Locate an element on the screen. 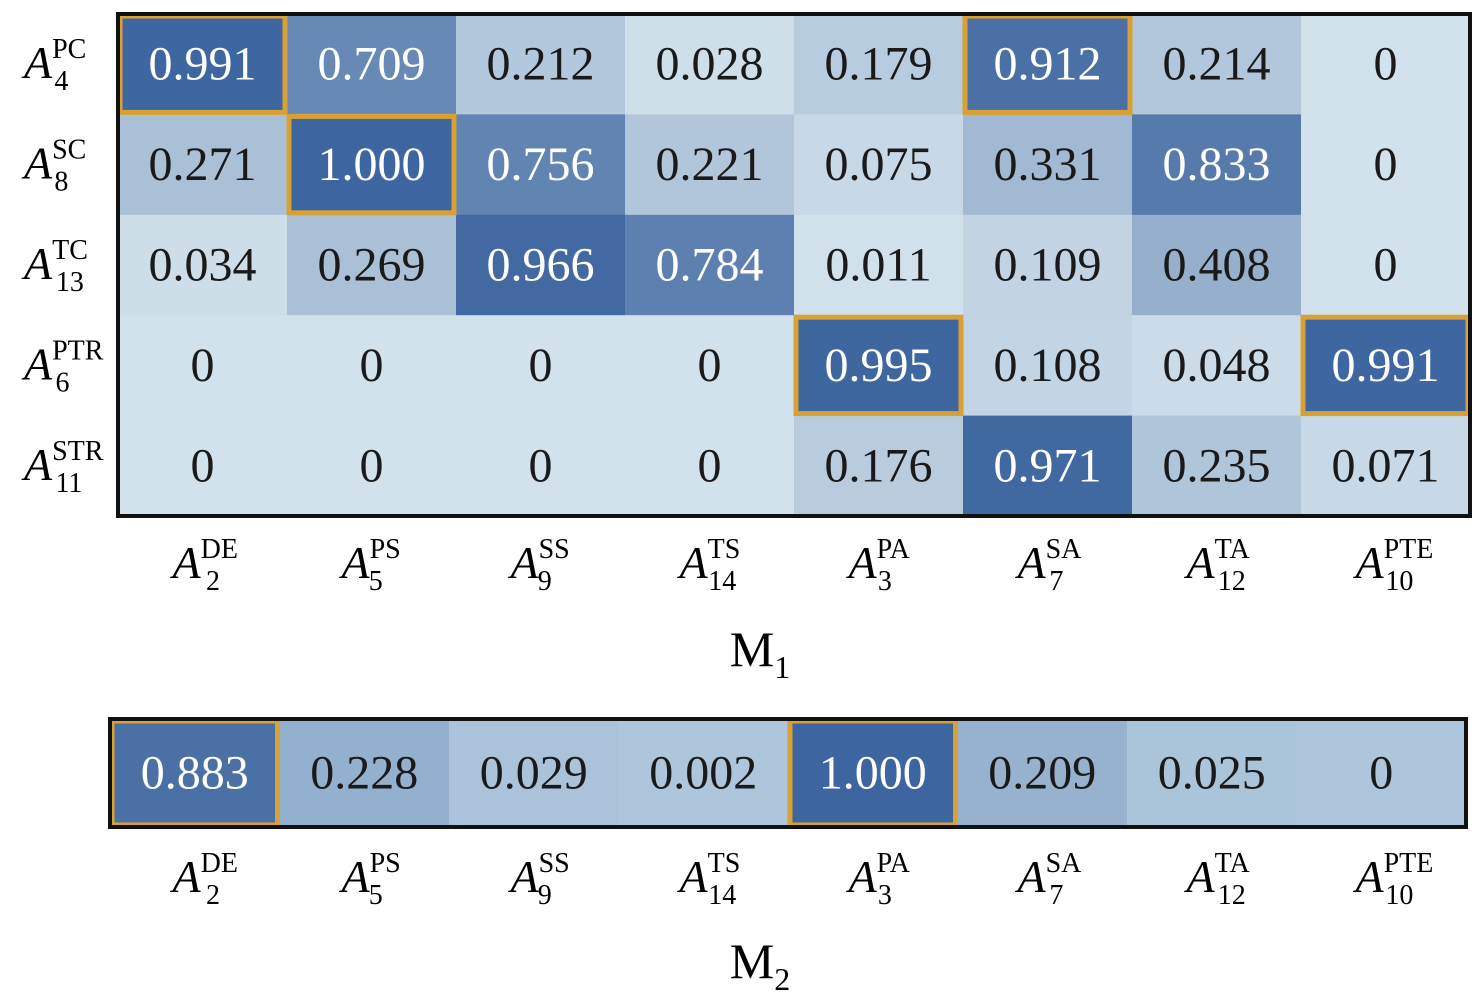 This screenshot has height=997, width=1476. column-label: ADE 2 is located at coordinates (204, 565).